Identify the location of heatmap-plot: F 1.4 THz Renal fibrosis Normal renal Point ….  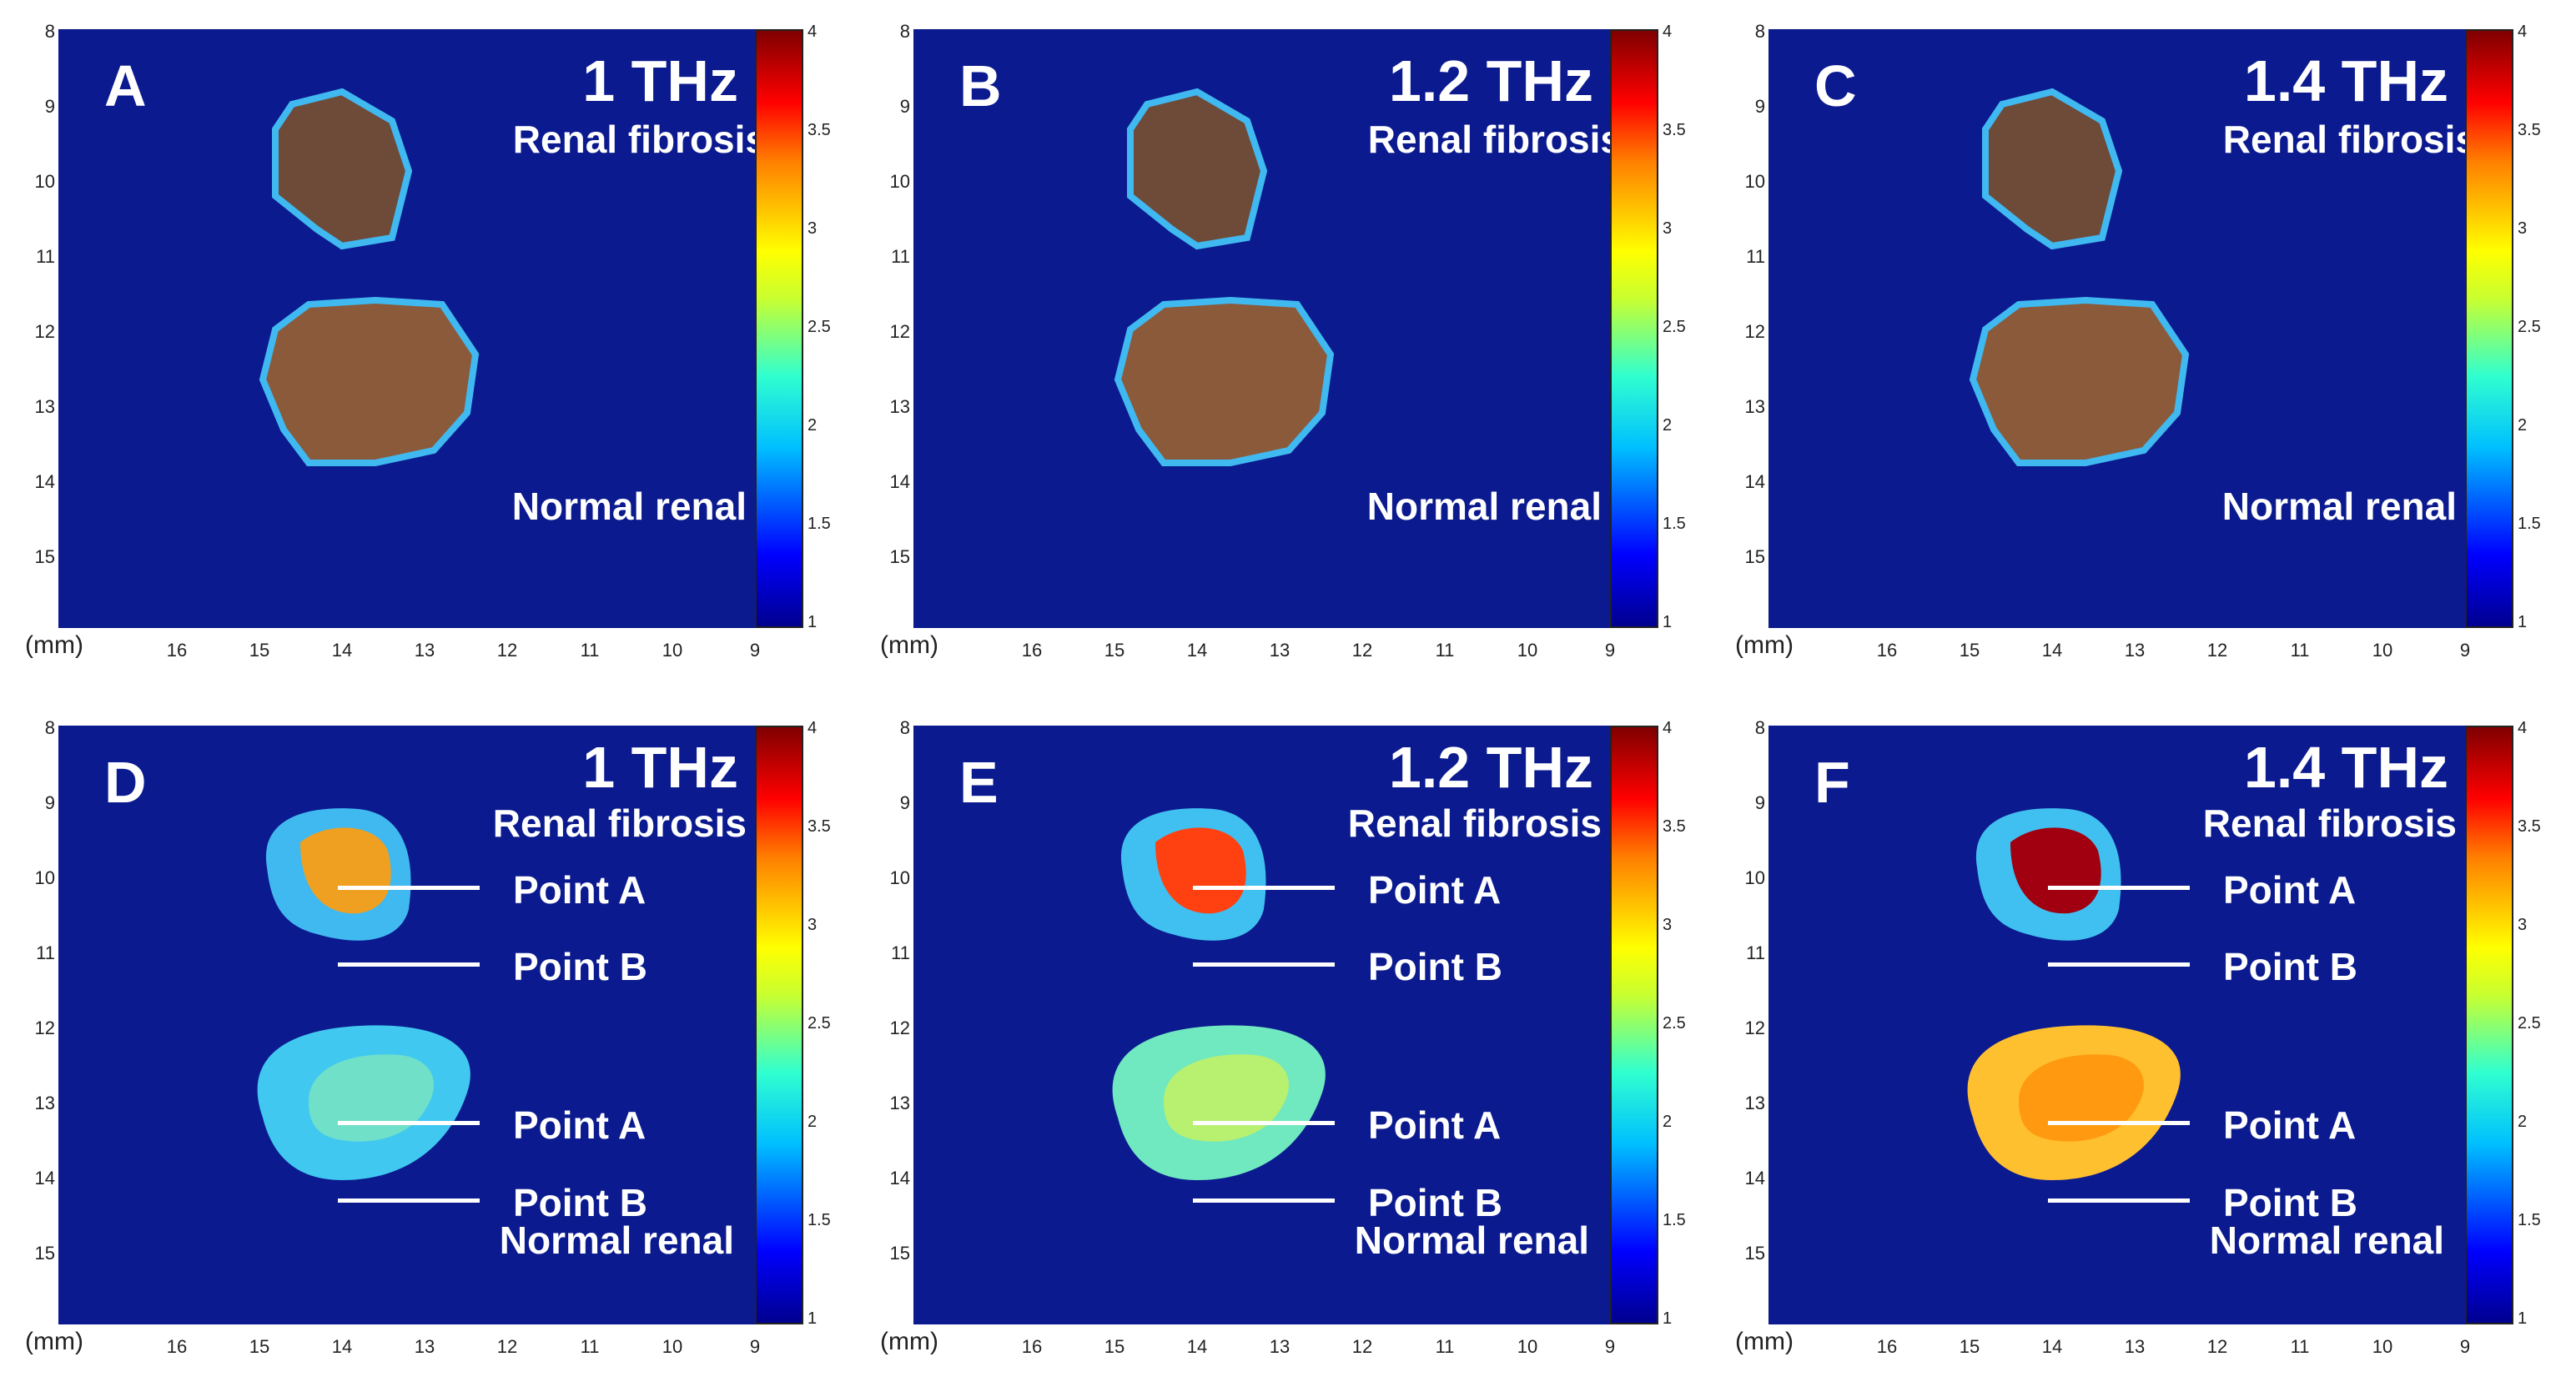
(2125, 1025).